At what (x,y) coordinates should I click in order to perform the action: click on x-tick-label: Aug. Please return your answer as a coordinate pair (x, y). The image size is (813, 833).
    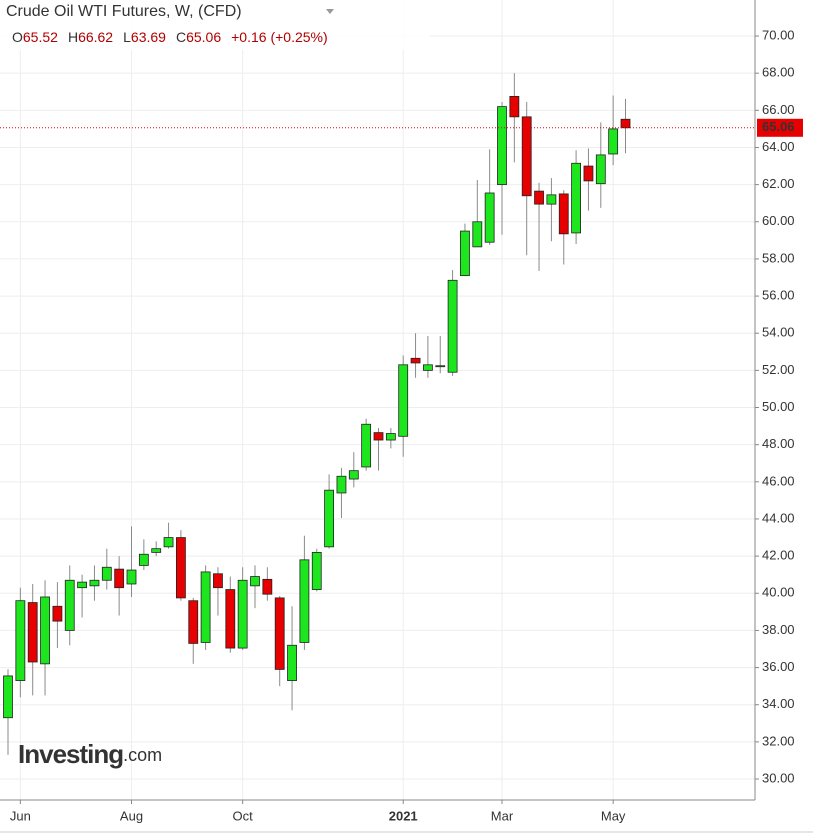
    Looking at the image, I should click on (131, 815).